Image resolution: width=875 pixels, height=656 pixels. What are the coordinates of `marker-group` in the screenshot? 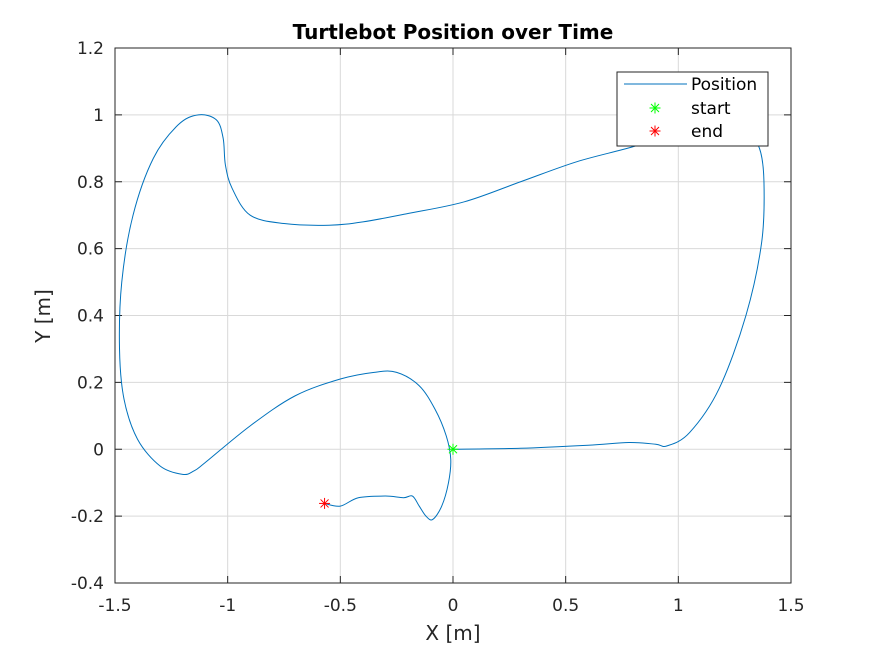 It's located at (389, 476).